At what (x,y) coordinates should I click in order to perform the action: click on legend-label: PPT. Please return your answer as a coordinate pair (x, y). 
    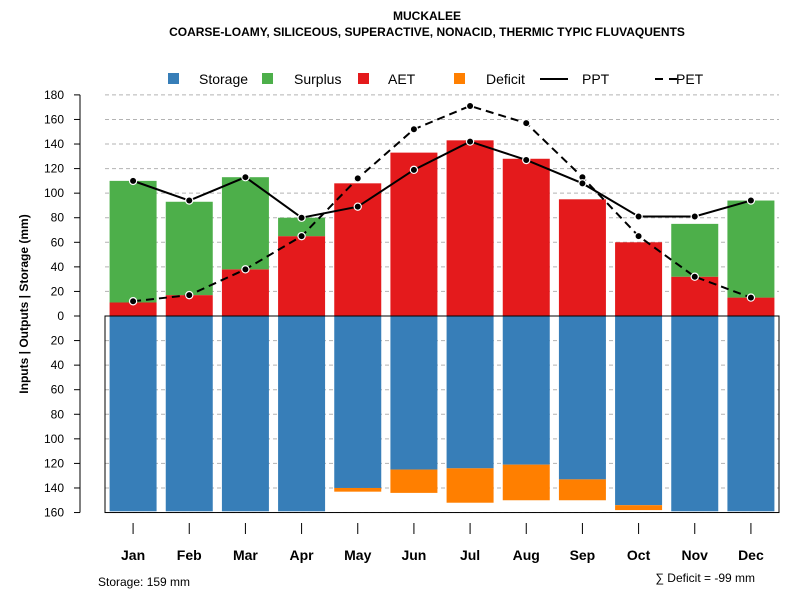
    Looking at the image, I should click on (596, 79).